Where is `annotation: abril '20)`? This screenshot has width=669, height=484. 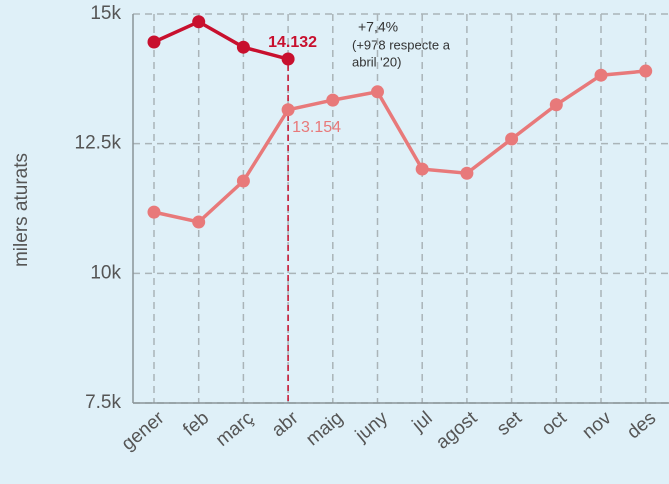 annotation: abril '20) is located at coordinates (376, 61).